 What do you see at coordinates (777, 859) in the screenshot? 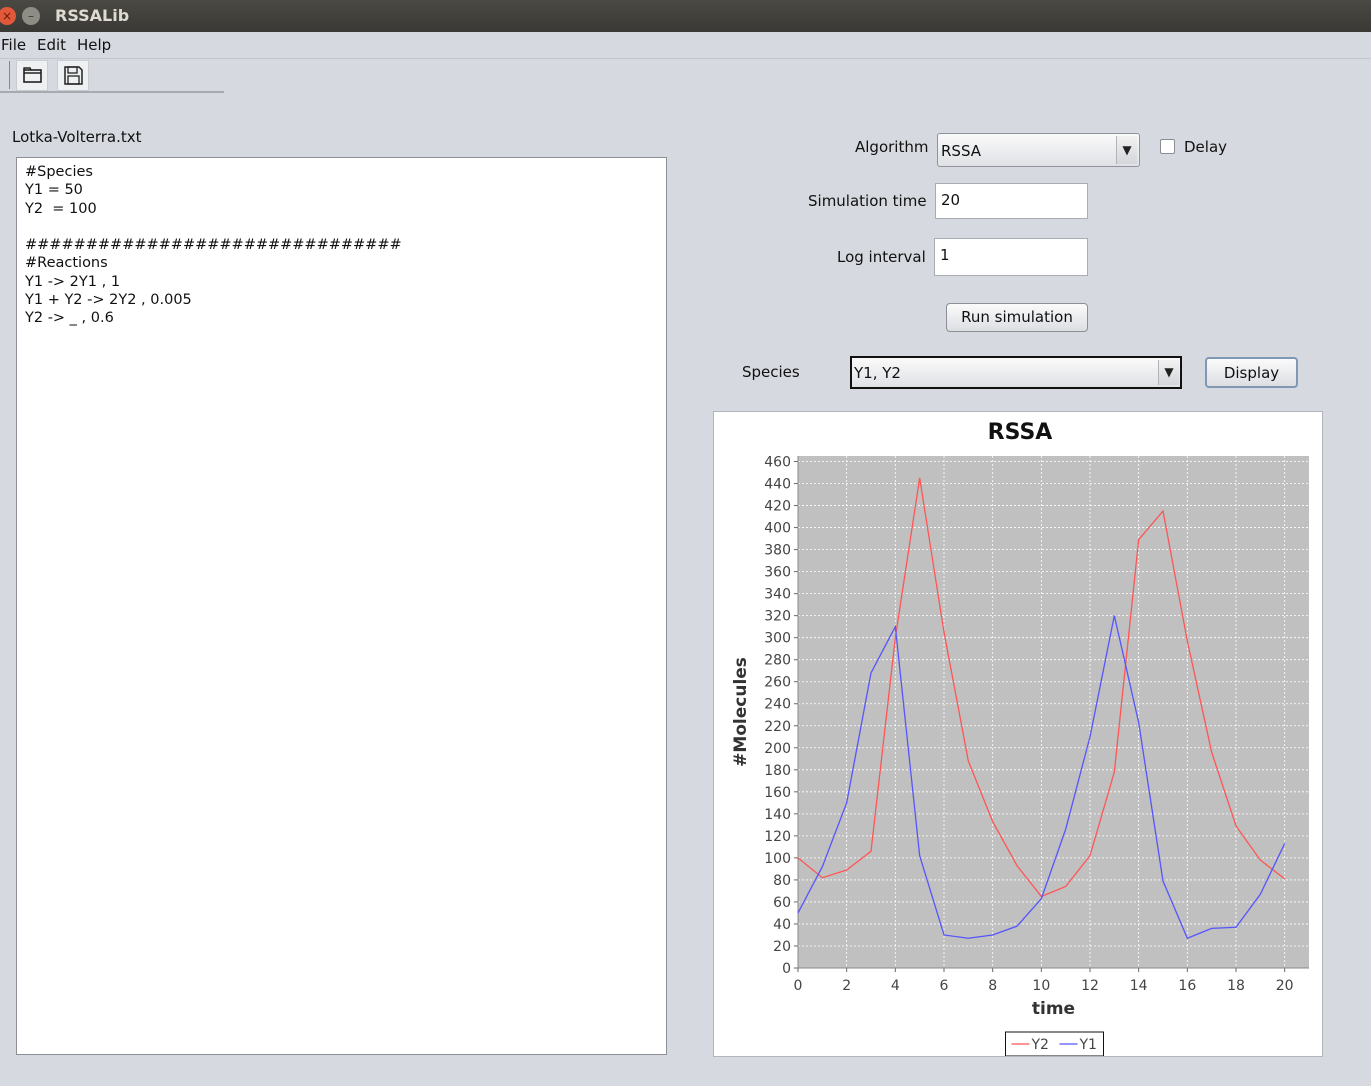
I see `y-tick-label: 100` at bounding box center [777, 859].